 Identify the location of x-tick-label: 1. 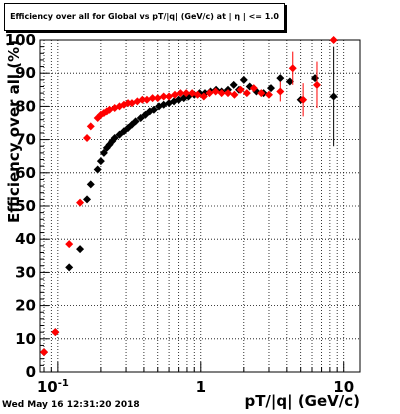
(201, 387).